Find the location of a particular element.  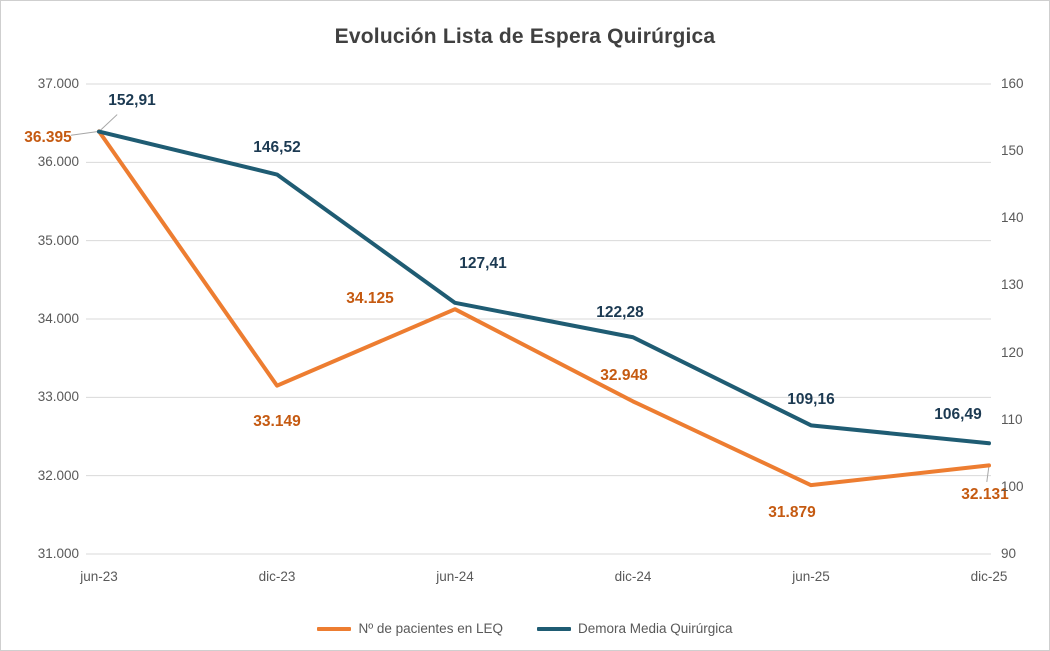

x-axis-label: dic-23 is located at coordinates (277, 576).